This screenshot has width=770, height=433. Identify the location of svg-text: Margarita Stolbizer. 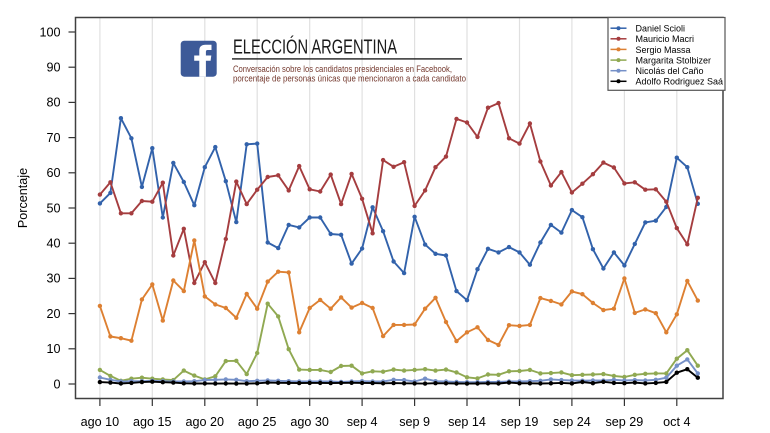
(674, 61).